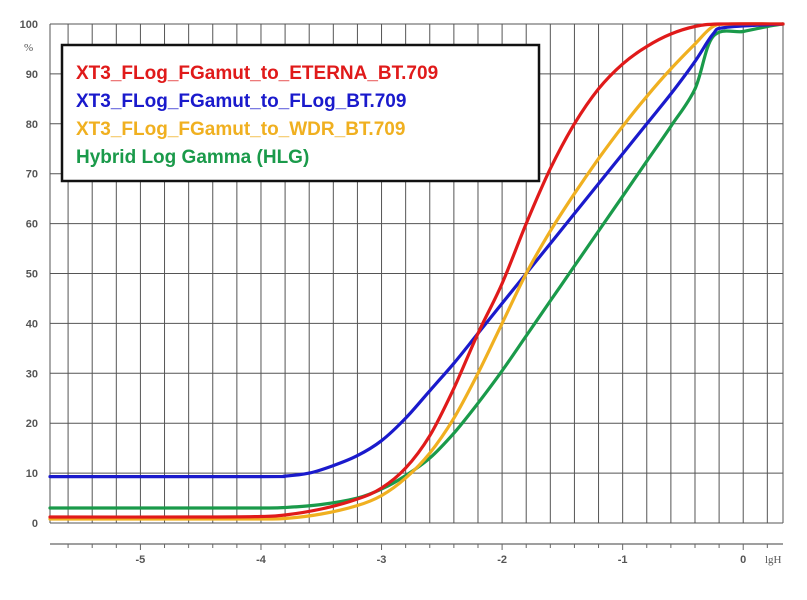 The height and width of the screenshot is (600, 807). What do you see at coordinates (32, 474) in the screenshot?
I see `y-tick-label: 10` at bounding box center [32, 474].